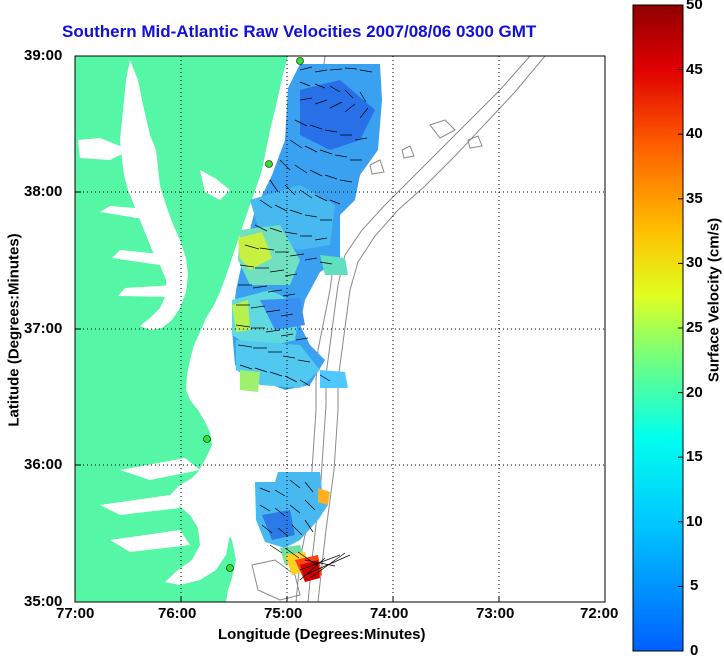  I want to click on chesapeake-bay, so click(154, 195).